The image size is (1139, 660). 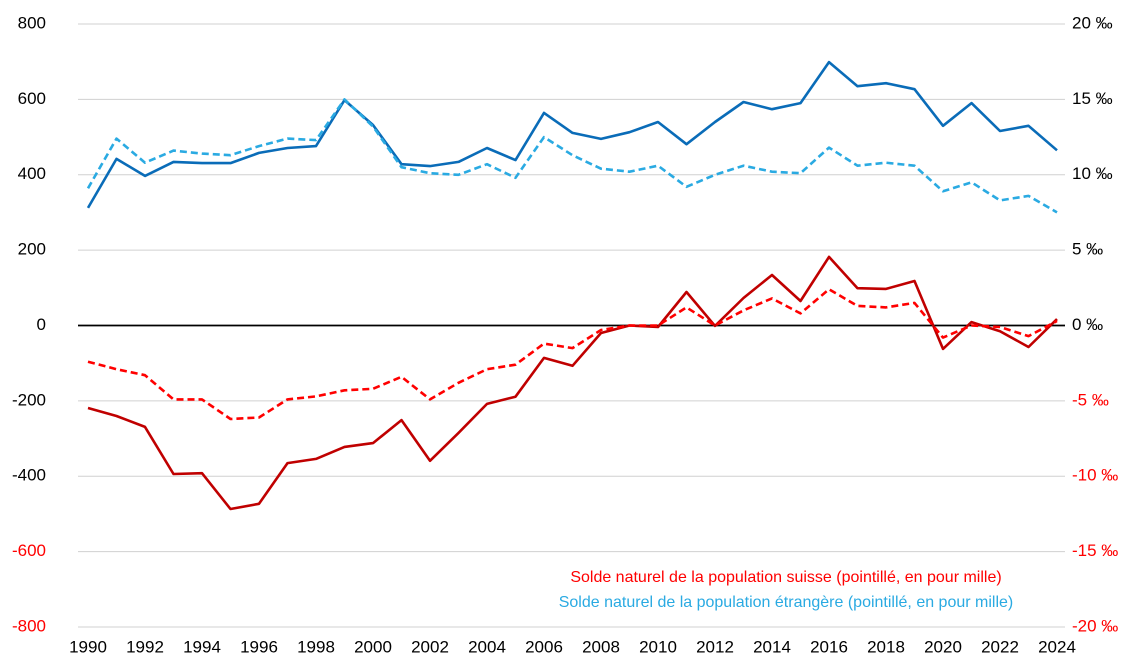 What do you see at coordinates (658, 646) in the screenshot?
I see `x-tick-label: 2010` at bounding box center [658, 646].